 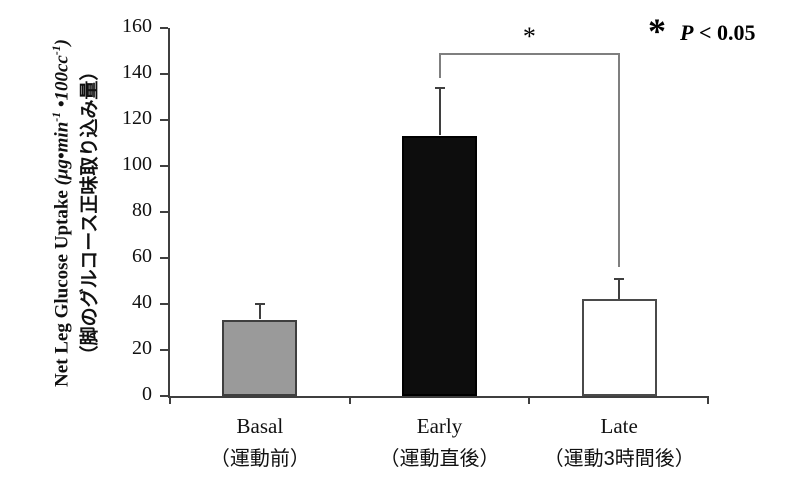 I want to click on y-tick-label-160: 160, so click(x=137, y=26).